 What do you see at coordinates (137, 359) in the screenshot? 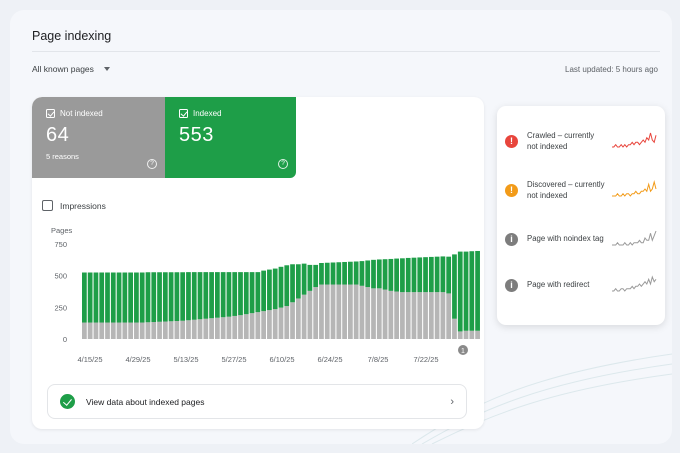
I see `x-tick-label: 4/29/25` at bounding box center [137, 359].